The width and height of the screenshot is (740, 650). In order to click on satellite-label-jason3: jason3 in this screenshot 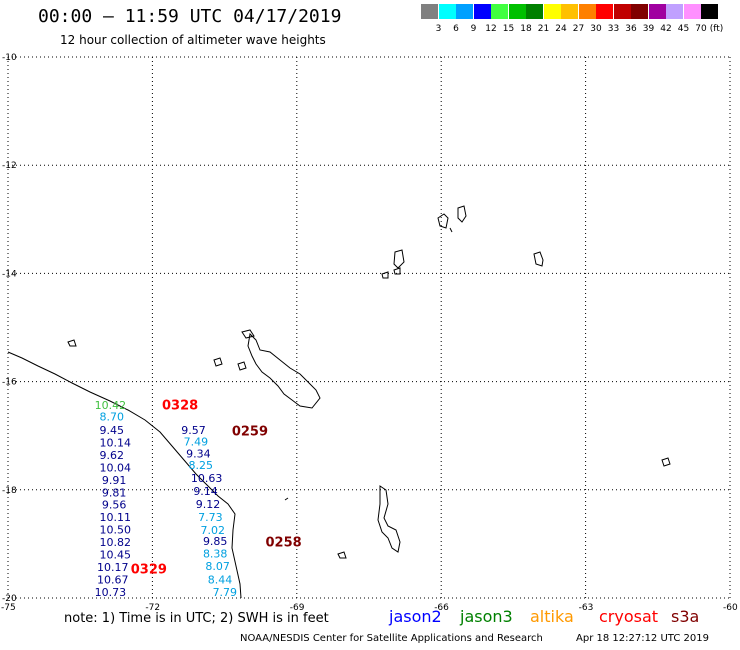, I will do `click(486, 616)`.